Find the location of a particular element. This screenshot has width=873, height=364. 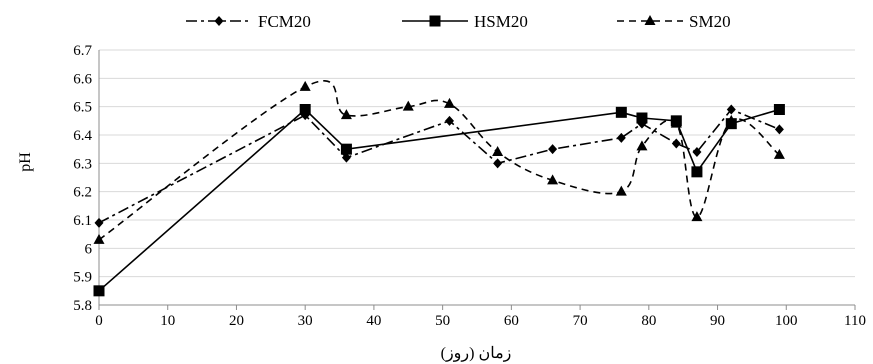

legend-label: FCM20 is located at coordinates (284, 21).